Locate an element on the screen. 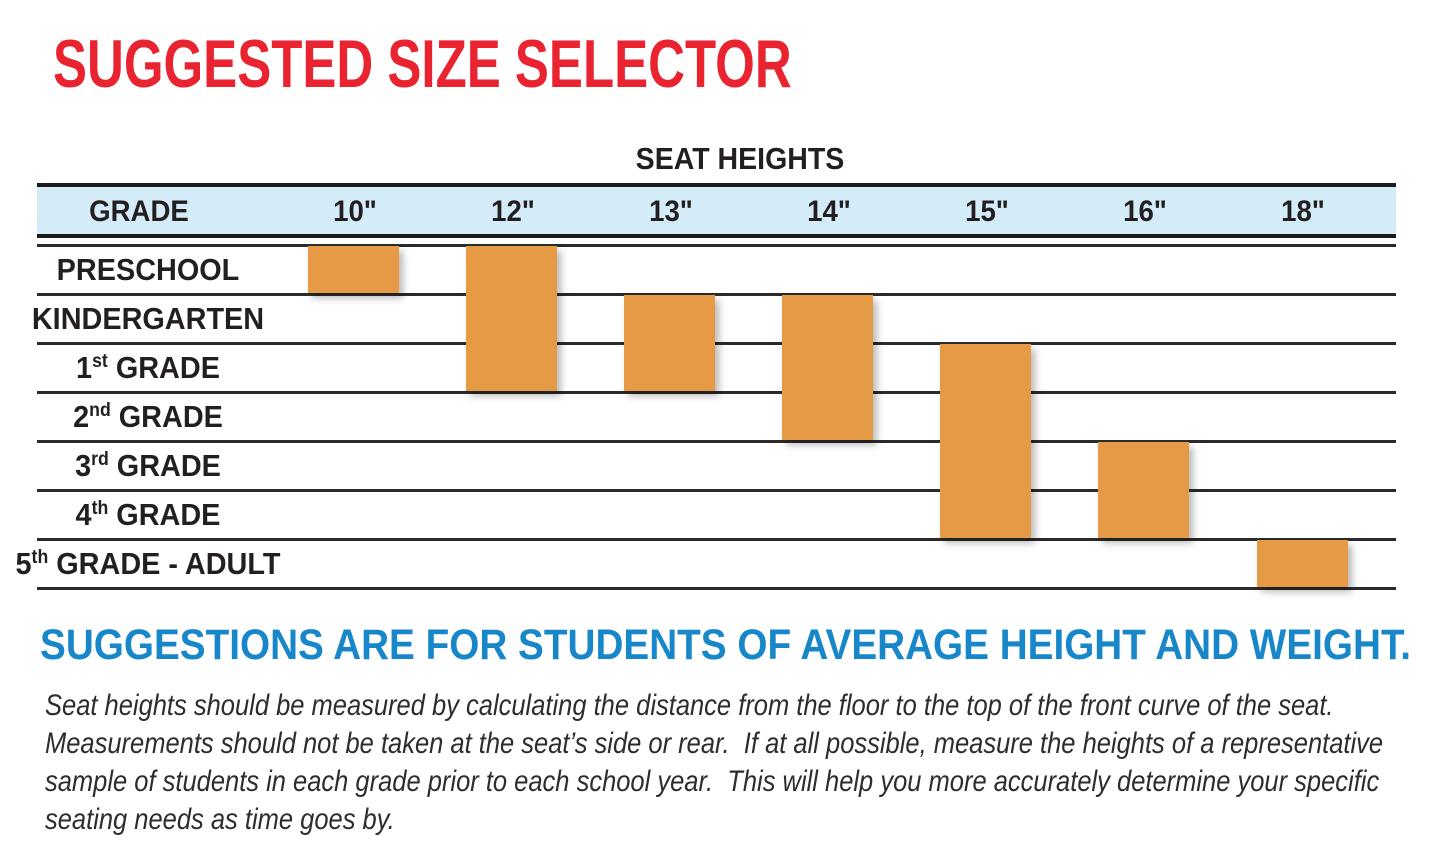 The height and width of the screenshot is (859, 1445). row-label-5th-grade-adult: 5th GRADE - ADULT is located at coordinates (148, 563).